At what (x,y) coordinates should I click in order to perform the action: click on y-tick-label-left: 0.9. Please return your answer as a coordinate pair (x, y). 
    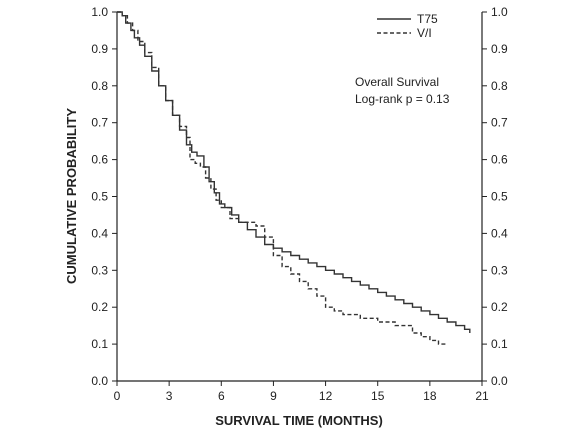
    Looking at the image, I should click on (99, 49).